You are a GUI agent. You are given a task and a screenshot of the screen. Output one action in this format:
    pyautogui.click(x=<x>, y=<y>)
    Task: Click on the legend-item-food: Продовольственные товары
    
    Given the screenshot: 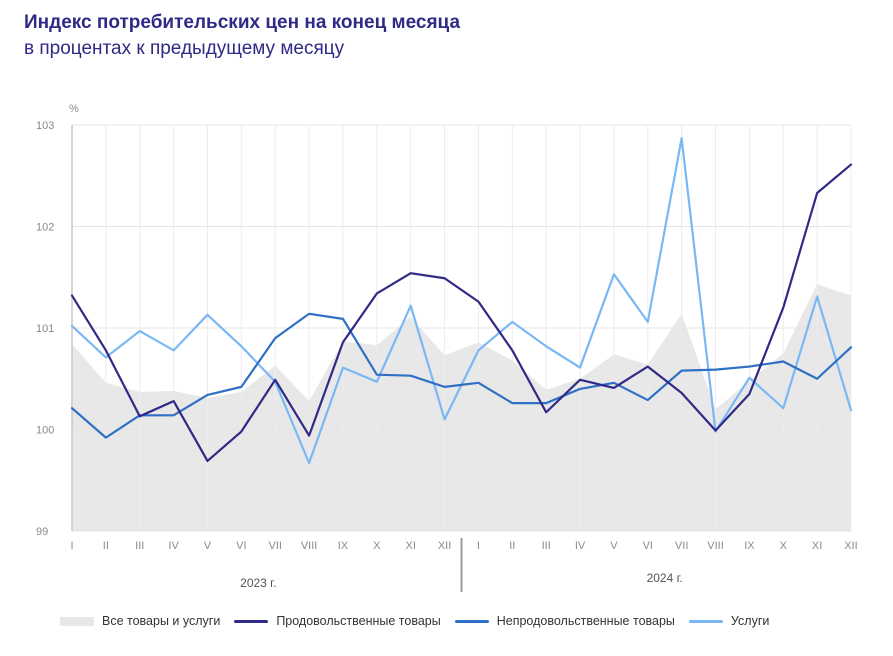 What is the action you would take?
    pyautogui.click(x=337, y=621)
    